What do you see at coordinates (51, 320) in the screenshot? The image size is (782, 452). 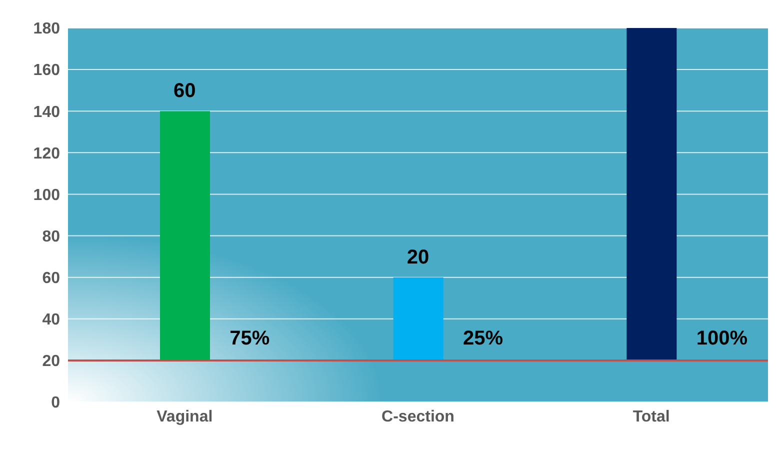 I see `y-tick-label: 40` at bounding box center [51, 320].